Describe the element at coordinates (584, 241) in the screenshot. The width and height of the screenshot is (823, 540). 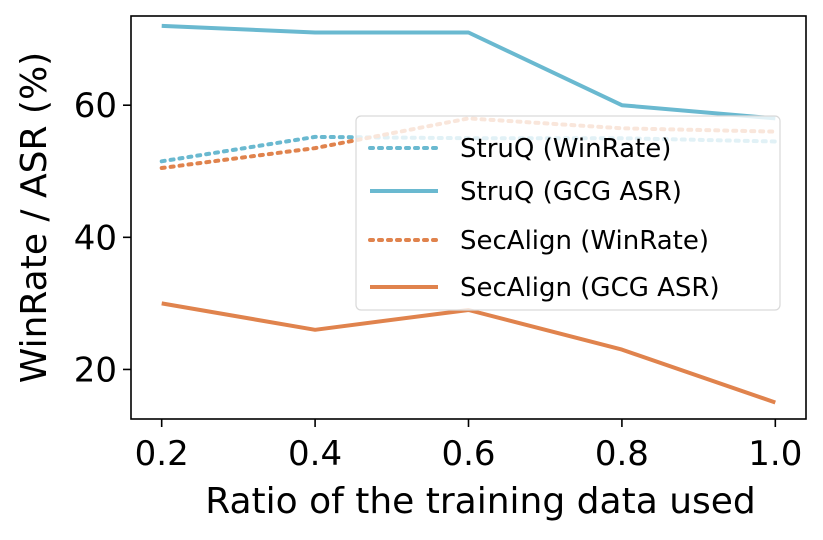
I see `legend-label-secalign-winrate: SecAlign (WinRate)` at that location.